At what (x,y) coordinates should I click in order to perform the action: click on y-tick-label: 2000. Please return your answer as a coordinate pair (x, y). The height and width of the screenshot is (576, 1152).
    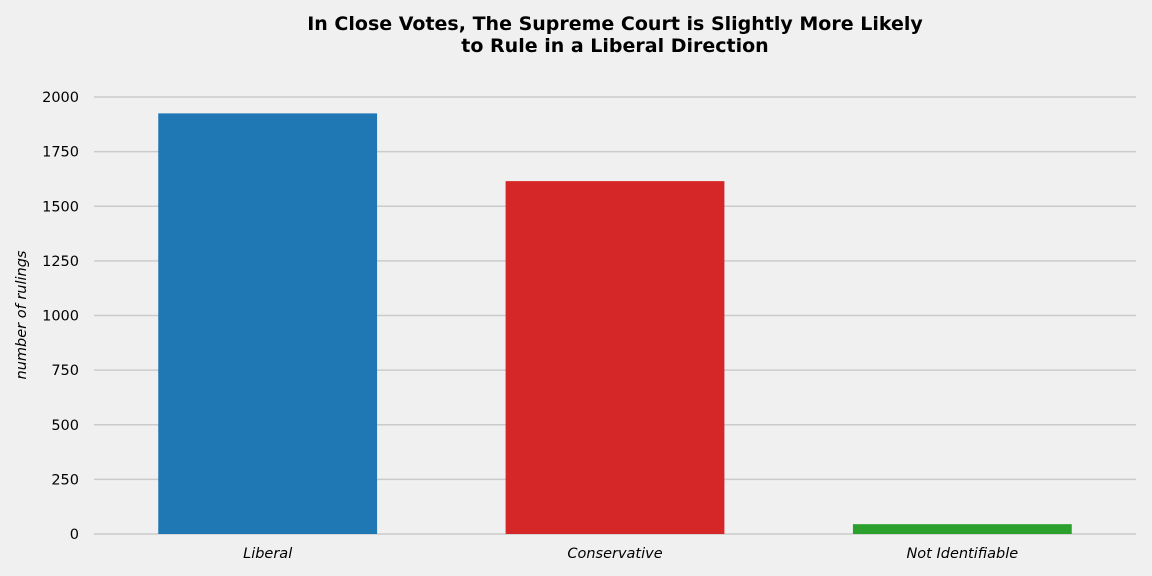
    Looking at the image, I should click on (60, 98).